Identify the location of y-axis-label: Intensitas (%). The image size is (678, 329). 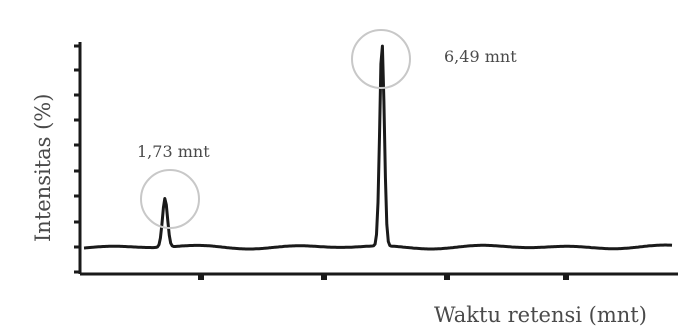
(43, 168).